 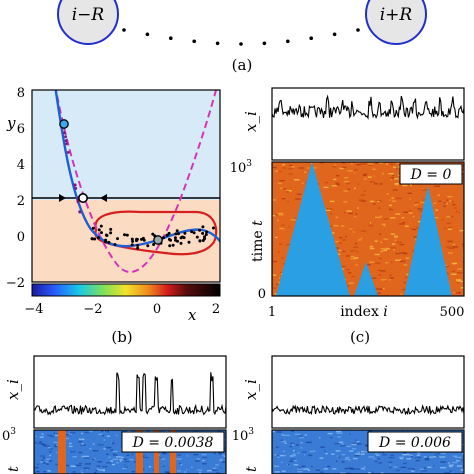 I want to click on cbar-tick-2: 2, so click(x=216, y=309).